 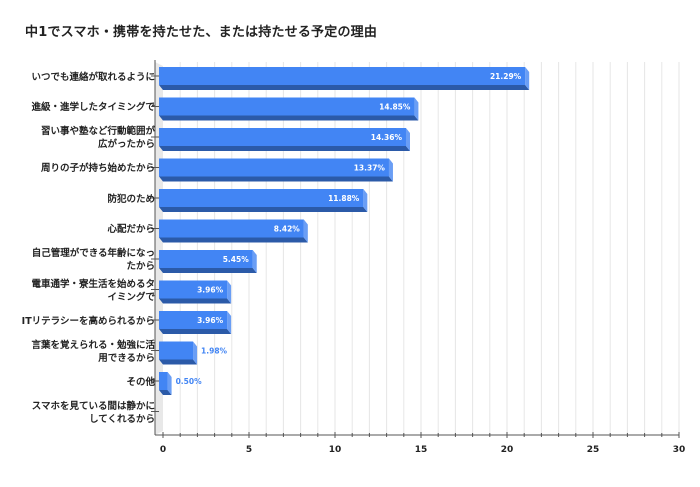 What do you see at coordinates (189, 381) in the screenshot?
I see `bar-value-label: 0.50%` at bounding box center [189, 381].